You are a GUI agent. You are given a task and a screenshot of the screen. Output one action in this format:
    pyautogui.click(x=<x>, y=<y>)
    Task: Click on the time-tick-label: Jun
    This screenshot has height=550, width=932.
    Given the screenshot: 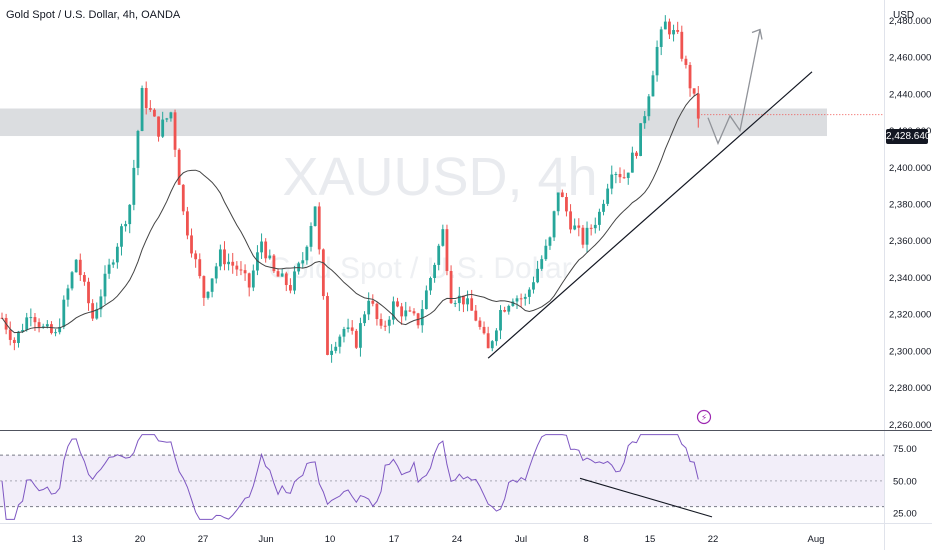 What is the action you would take?
    pyautogui.click(x=265, y=539)
    